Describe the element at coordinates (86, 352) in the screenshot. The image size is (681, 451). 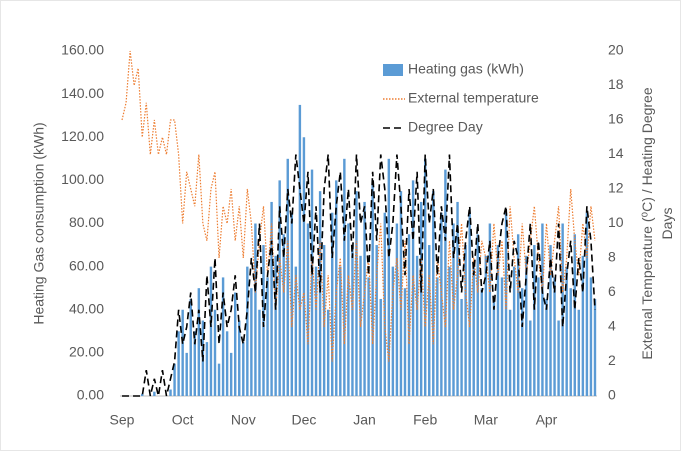
I see `y-tick-label: 20.00` at that location.